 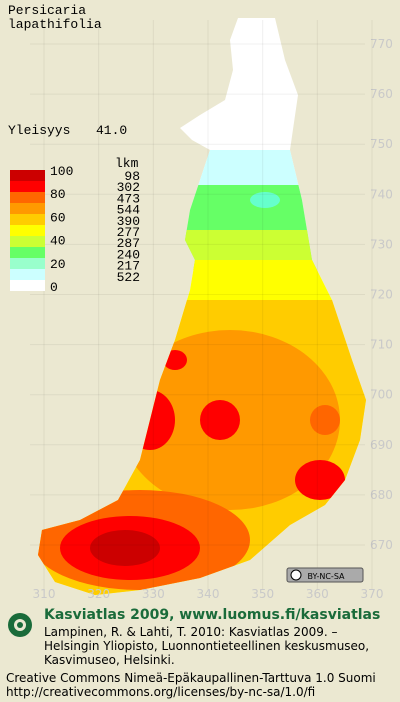 What do you see at coordinates (127, 163) in the screenshot?
I see `count-header: lkm` at bounding box center [127, 163].